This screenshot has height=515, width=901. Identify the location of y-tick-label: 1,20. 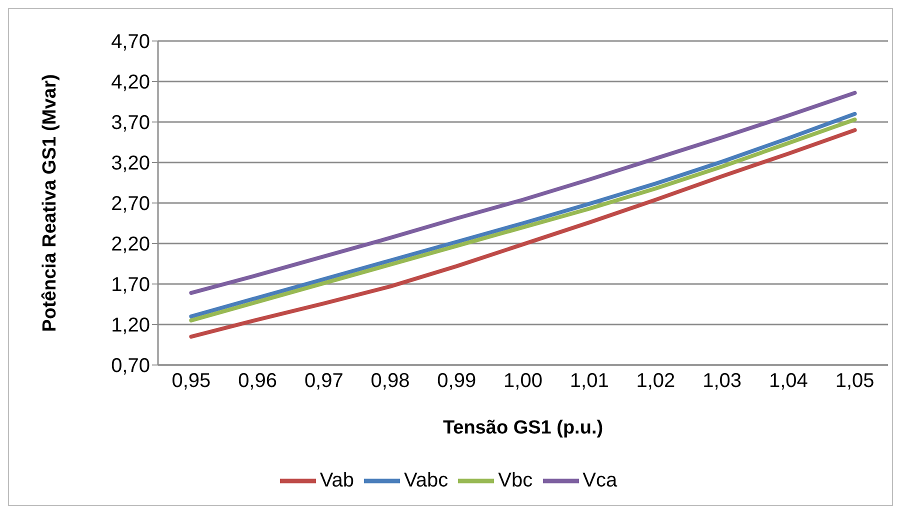
(130, 325).